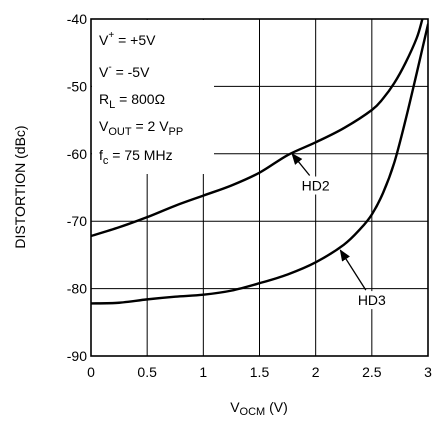 This screenshot has height=425, width=438. What do you see at coordinates (372, 372) in the screenshot?
I see `x-tick-label: 2.5` at bounding box center [372, 372].